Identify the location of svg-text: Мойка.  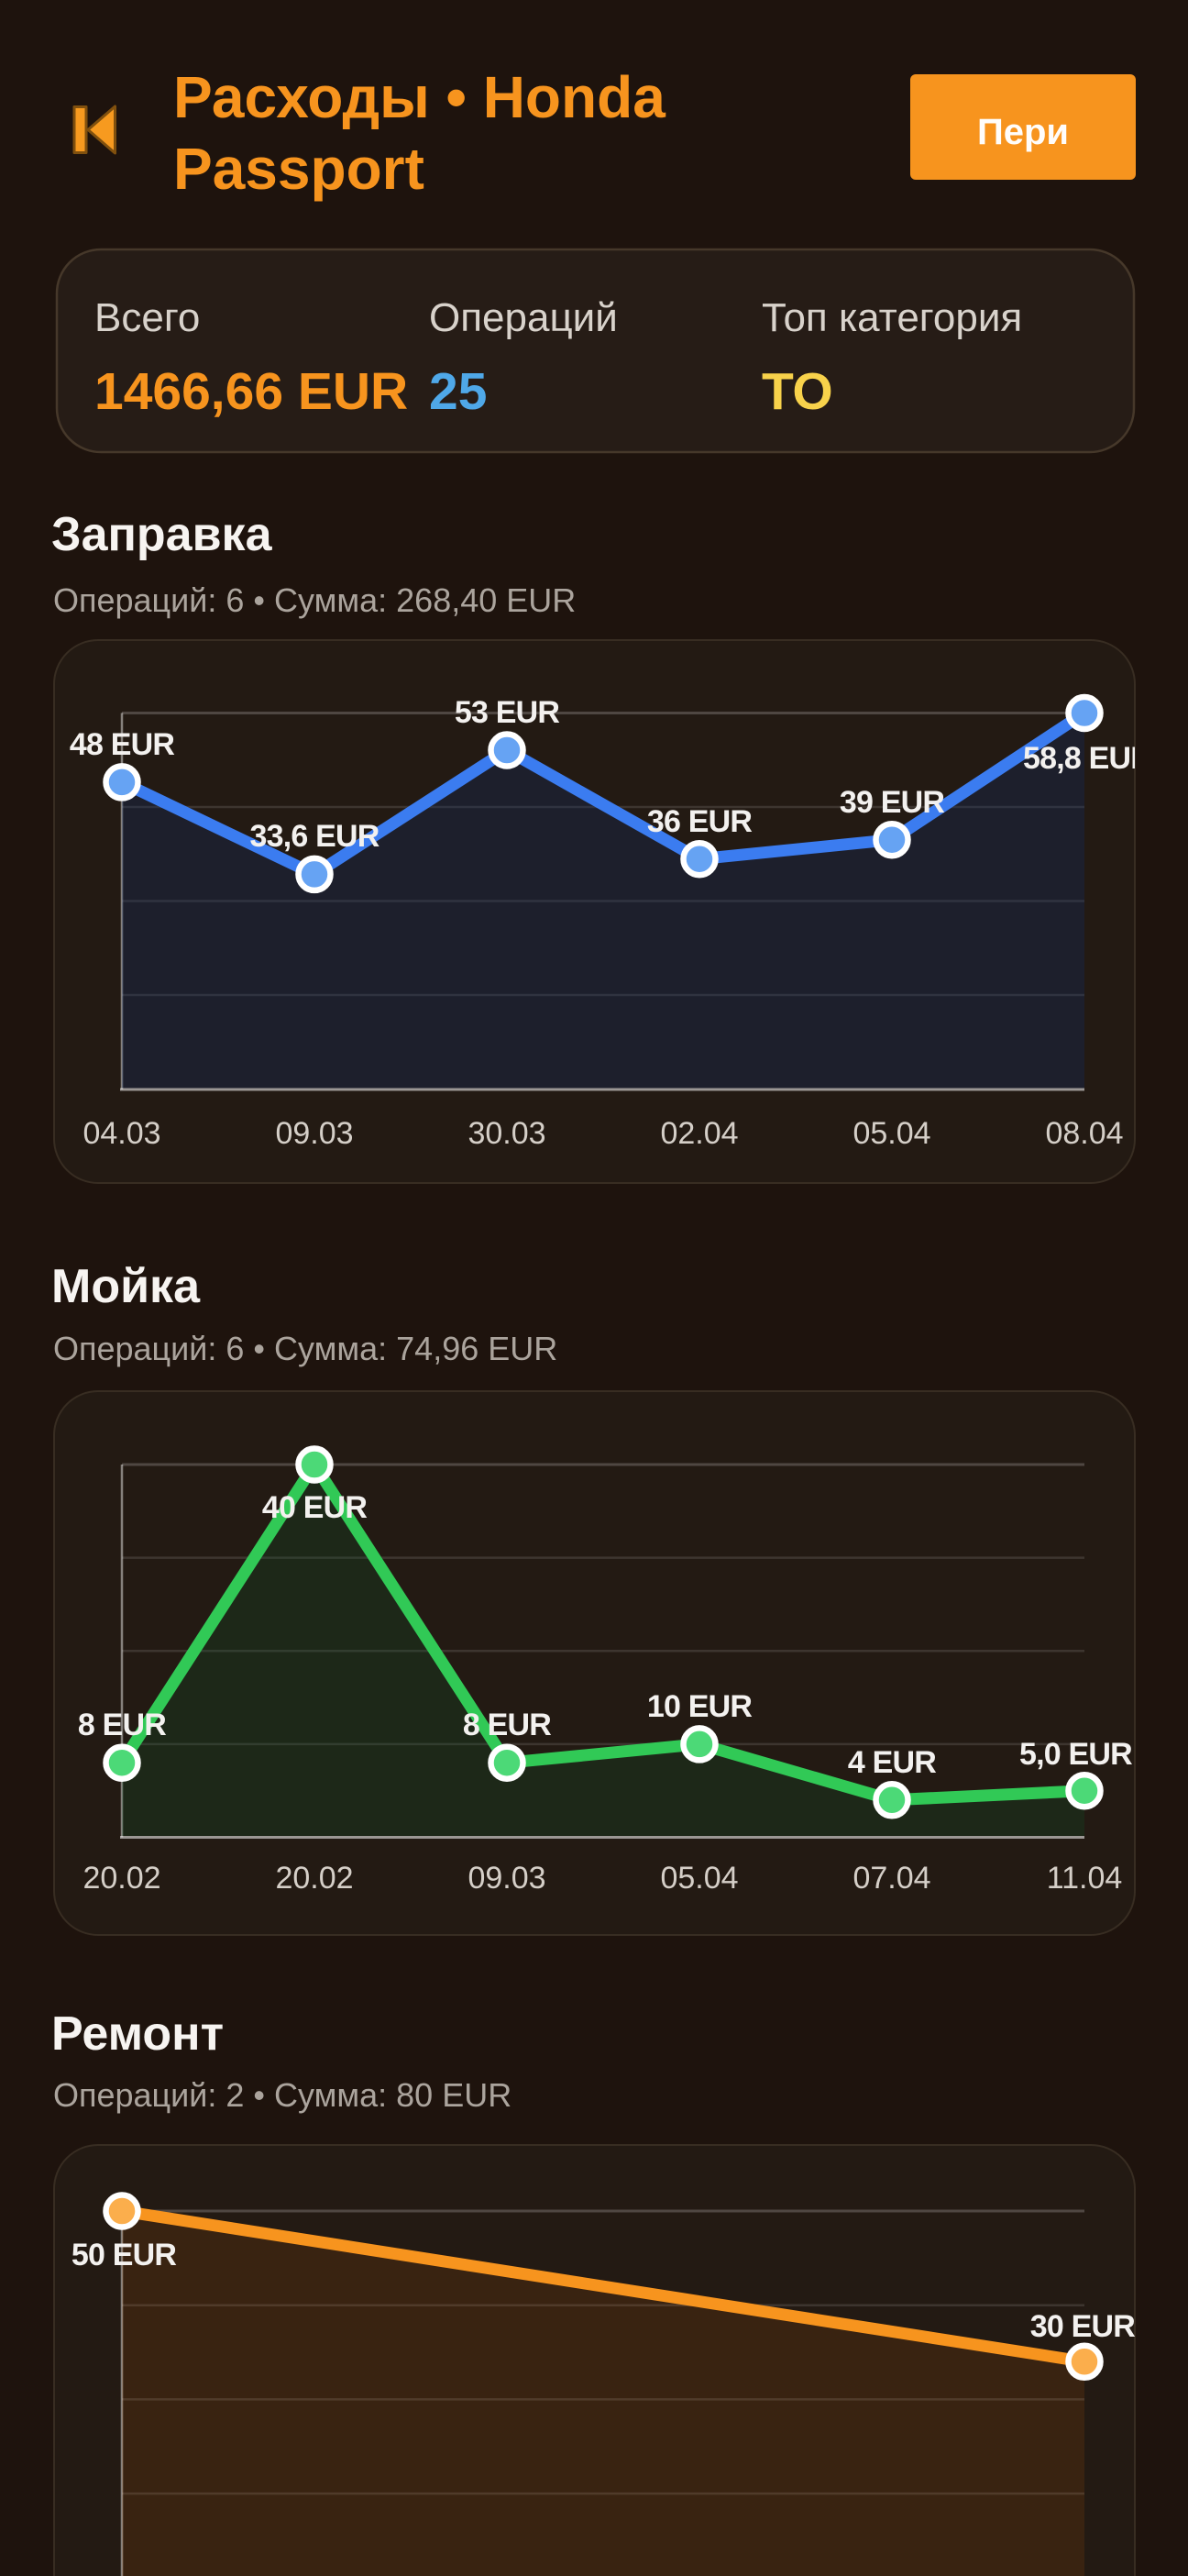
(126, 1286).